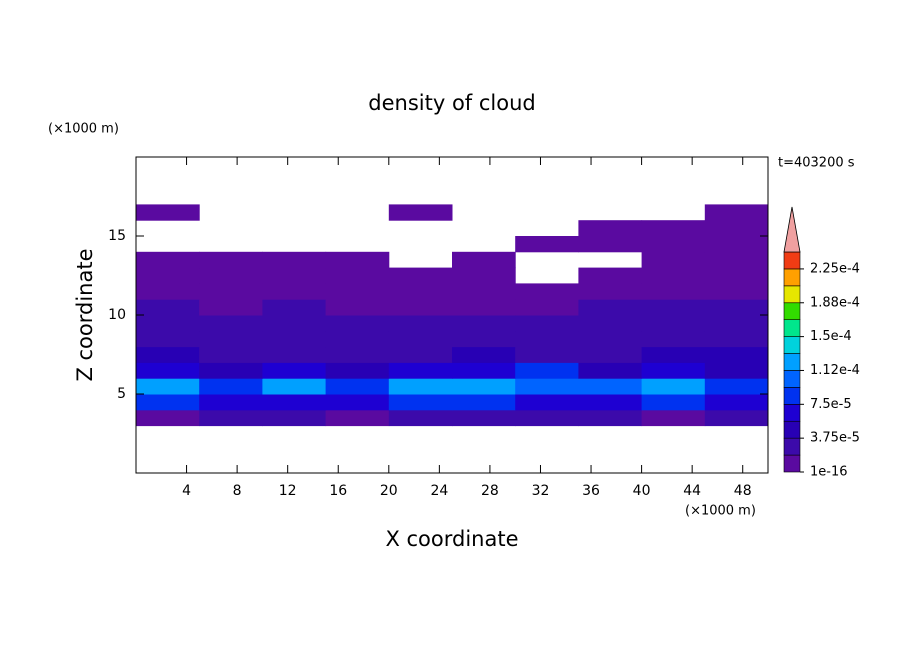 The height and width of the screenshot is (654, 904). Describe the element at coordinates (835, 370) in the screenshot. I see `colorbar-tick-label: 1.12e-4` at that location.